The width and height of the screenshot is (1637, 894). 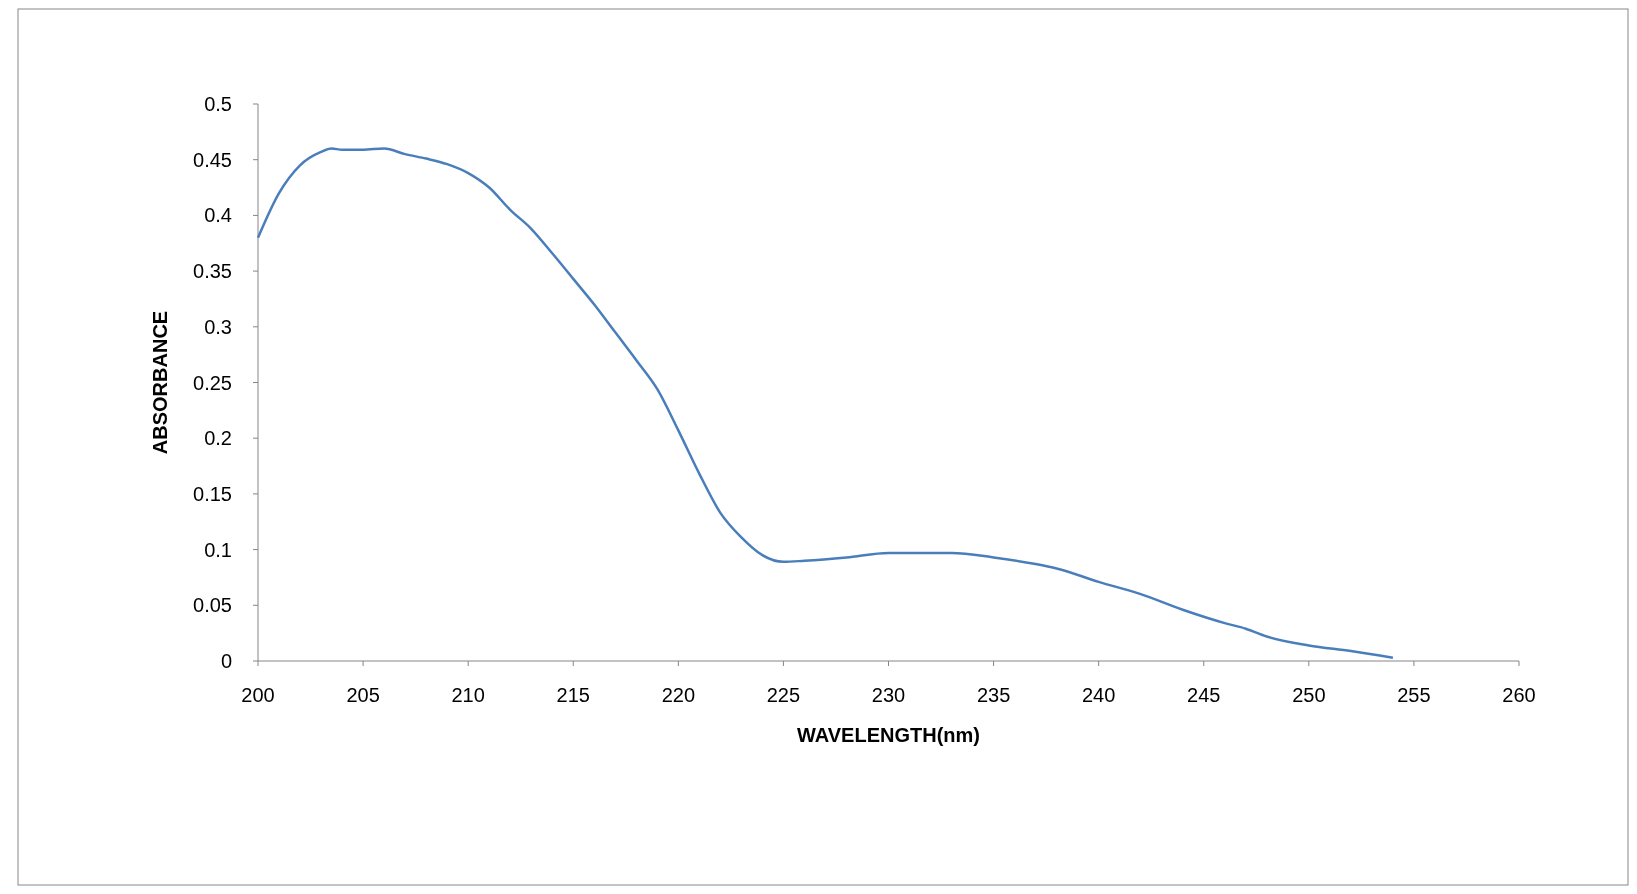 What do you see at coordinates (888, 695) in the screenshot?
I see `x-tick-label: 230` at bounding box center [888, 695].